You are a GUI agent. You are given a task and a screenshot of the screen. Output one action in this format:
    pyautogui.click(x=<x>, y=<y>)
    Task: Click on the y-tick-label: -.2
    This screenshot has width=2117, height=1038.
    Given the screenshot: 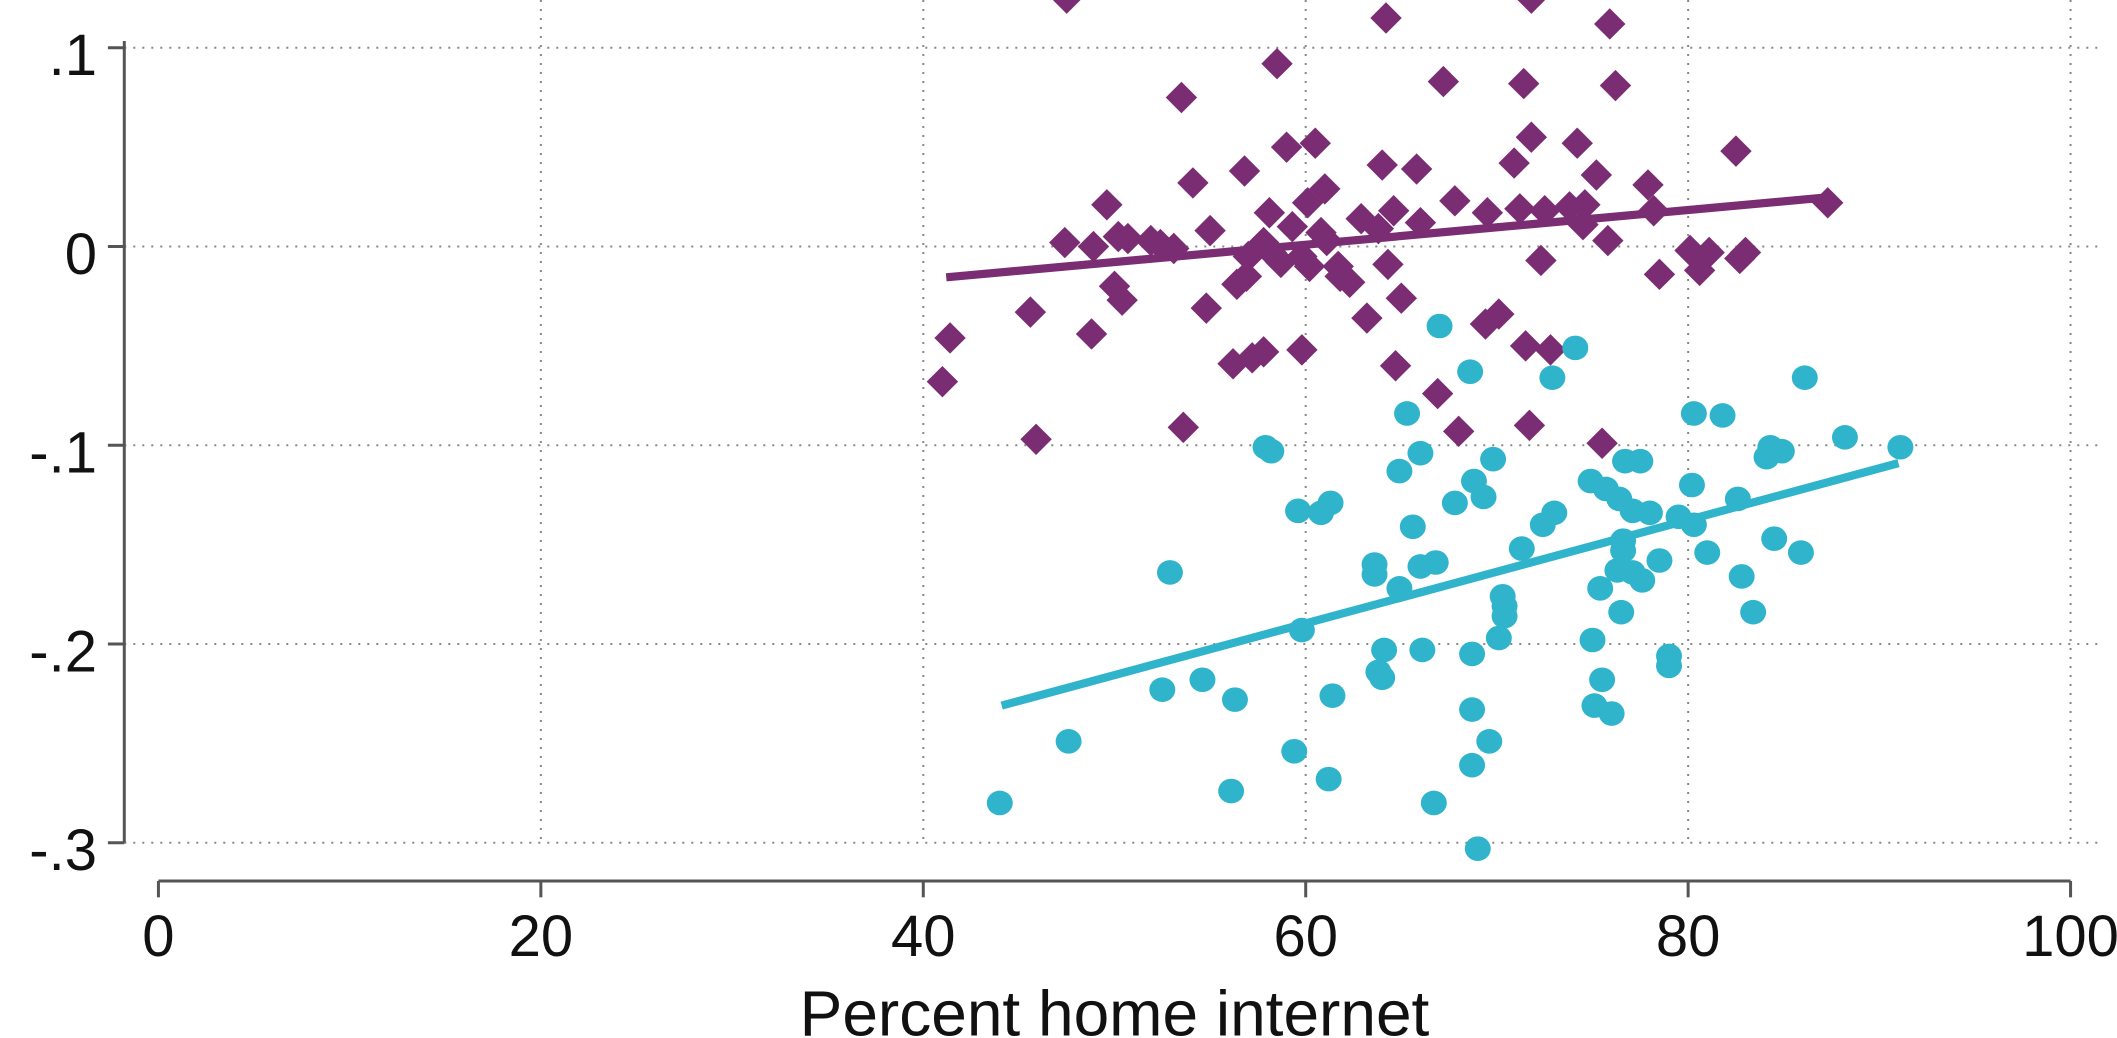 What is the action you would take?
    pyautogui.click(x=63, y=651)
    